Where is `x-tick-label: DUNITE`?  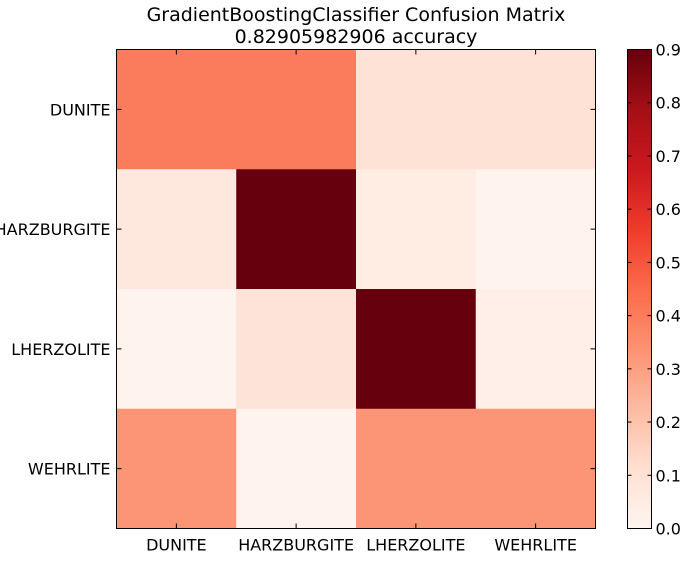 x-tick-label: DUNITE is located at coordinates (176, 545).